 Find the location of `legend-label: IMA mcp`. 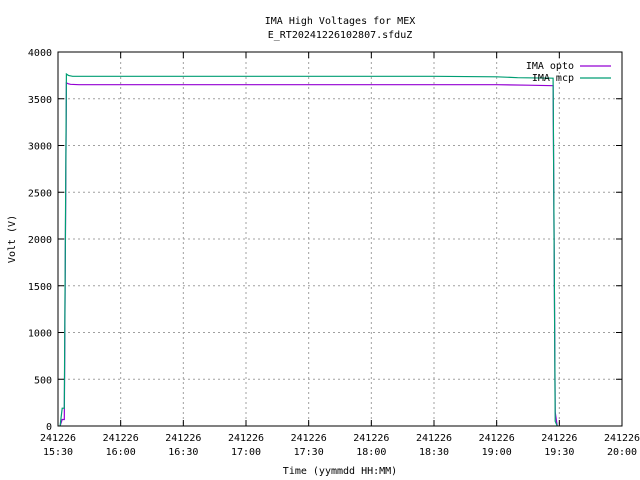

legend-label: IMA mcp is located at coordinates (553, 78).